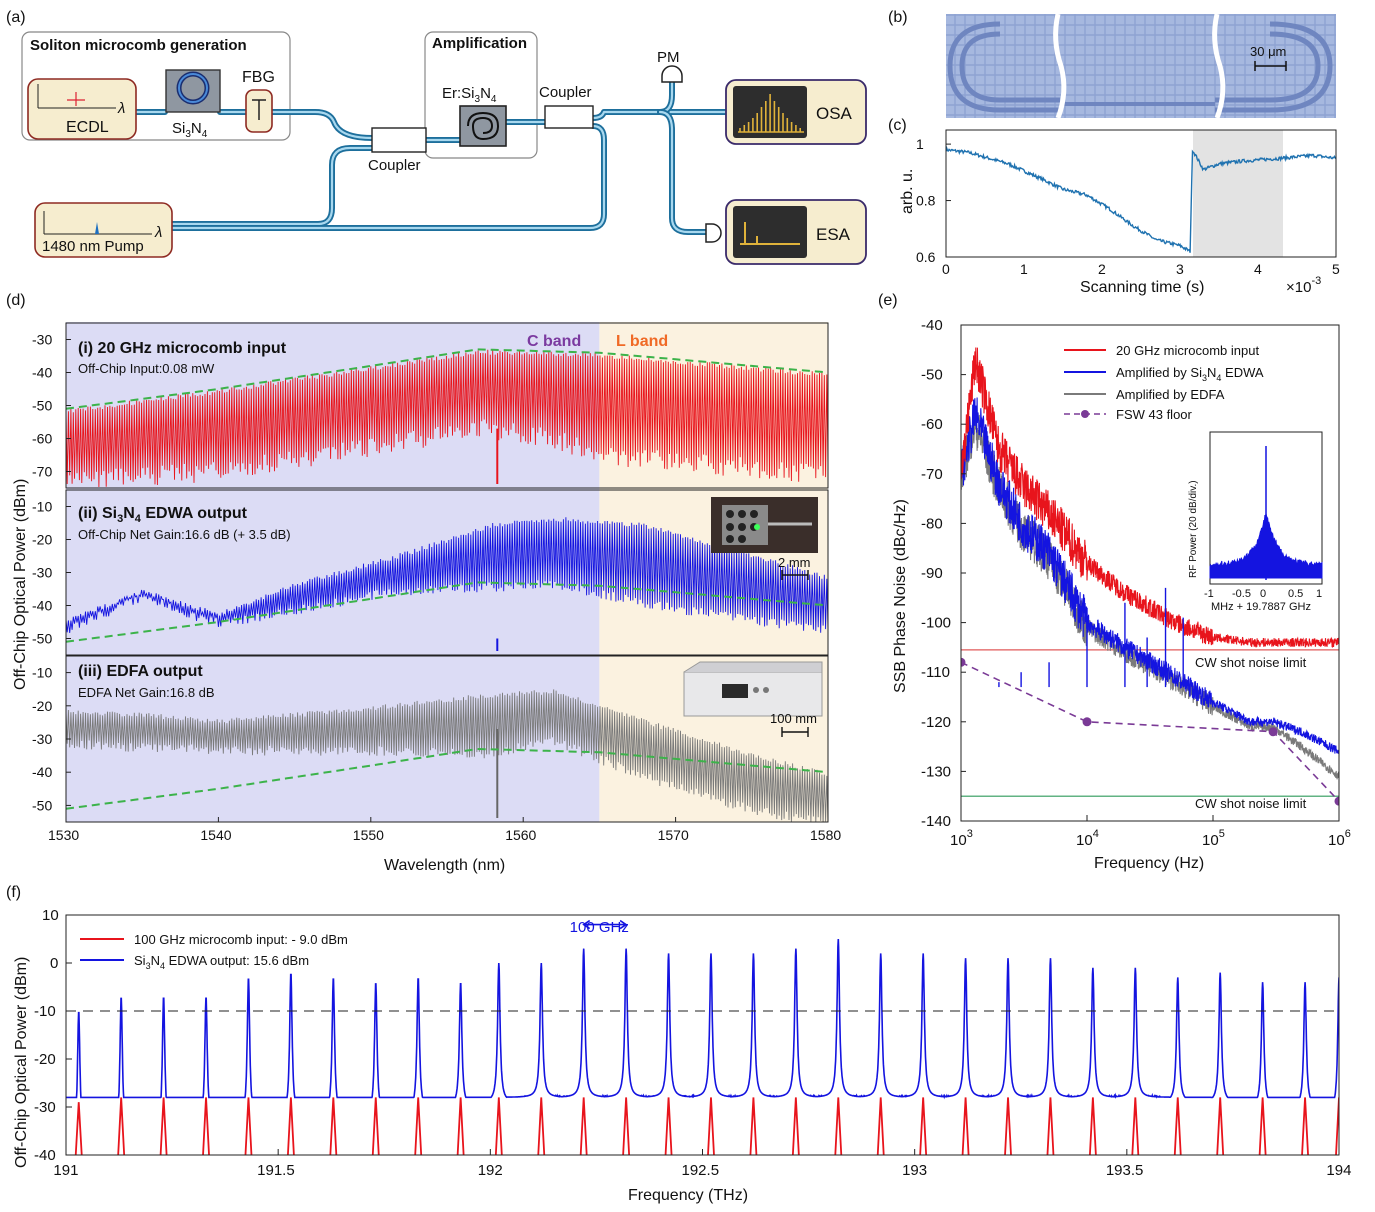 The image size is (1375, 1212). I want to click on chart-f-ytick-label: -20, so click(45, 1059).